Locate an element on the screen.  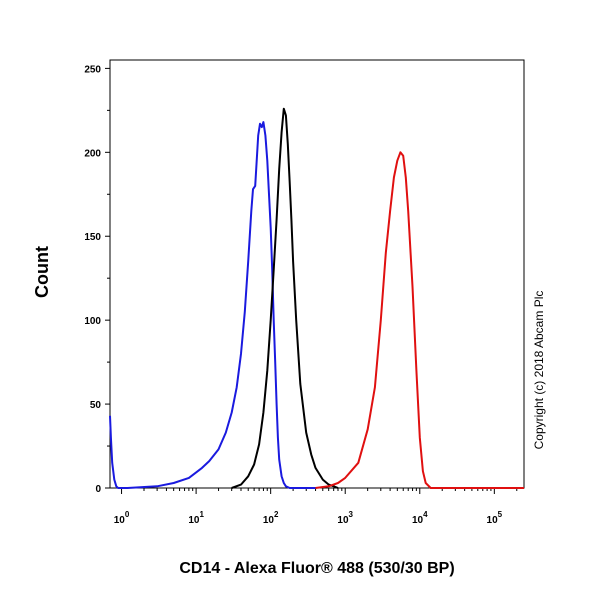
x-tick-label: 10⁴ is located at coordinates (420, 518).